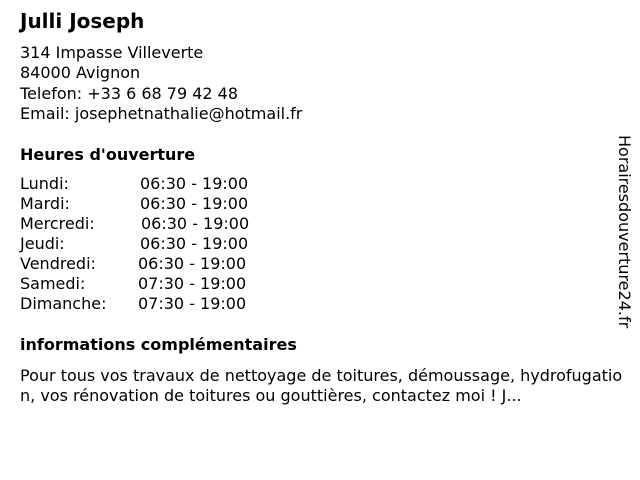  I want to click on hours-row: Jeudi: 06:30 - 19:00, so click(134, 244).